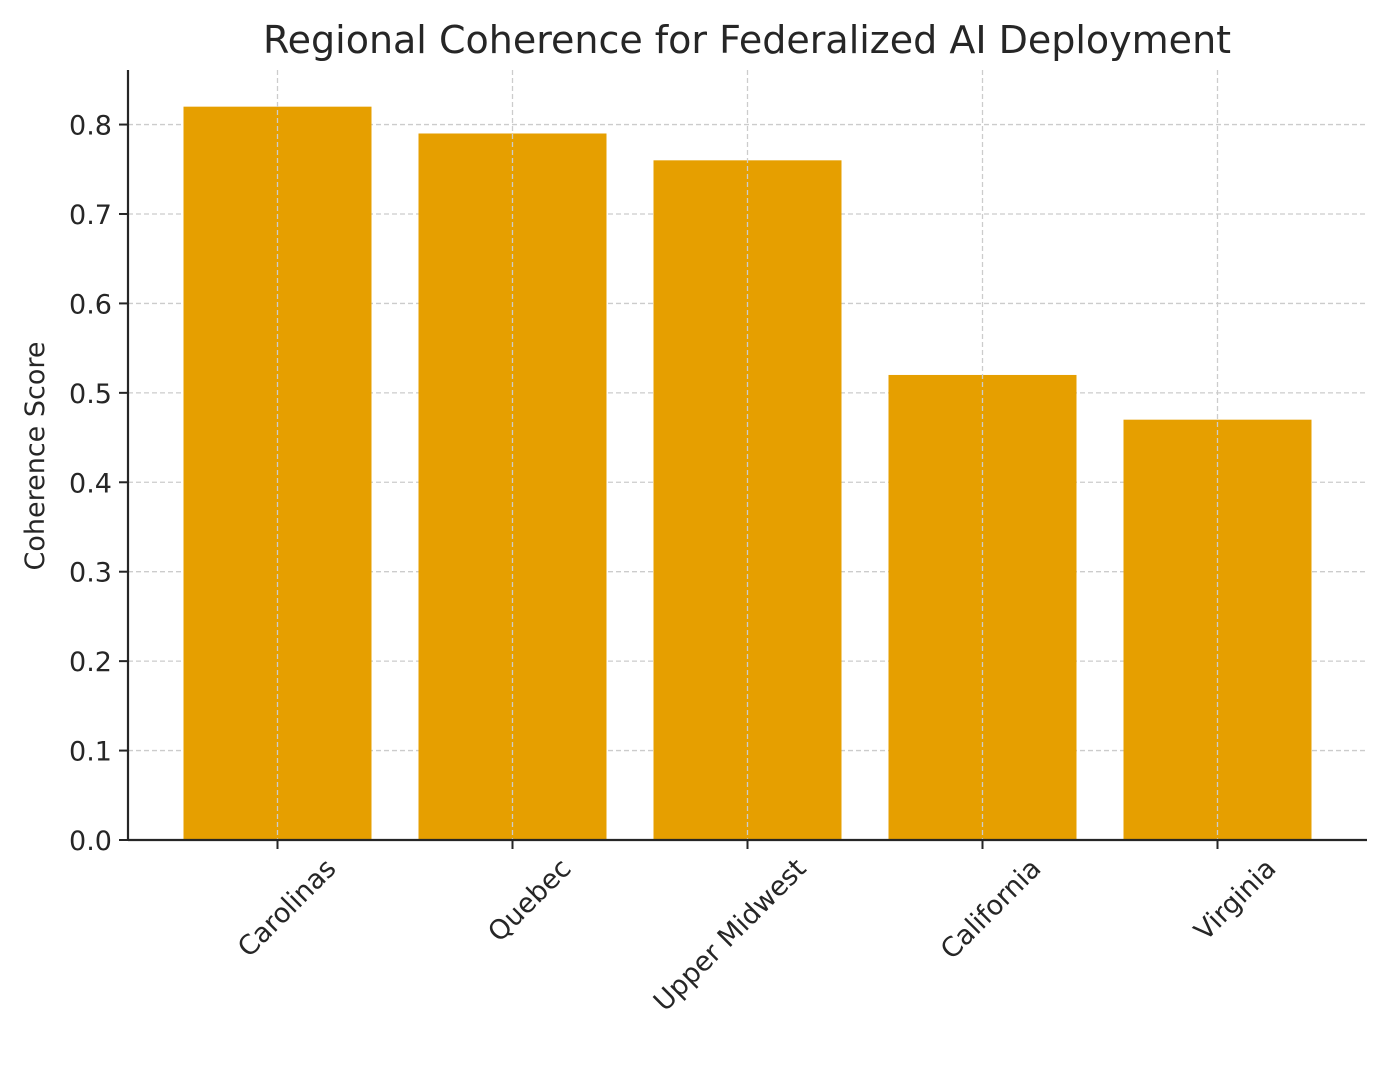  Describe the element at coordinates (90, 215) in the screenshot. I see `y-tick-label: 0.7` at that location.